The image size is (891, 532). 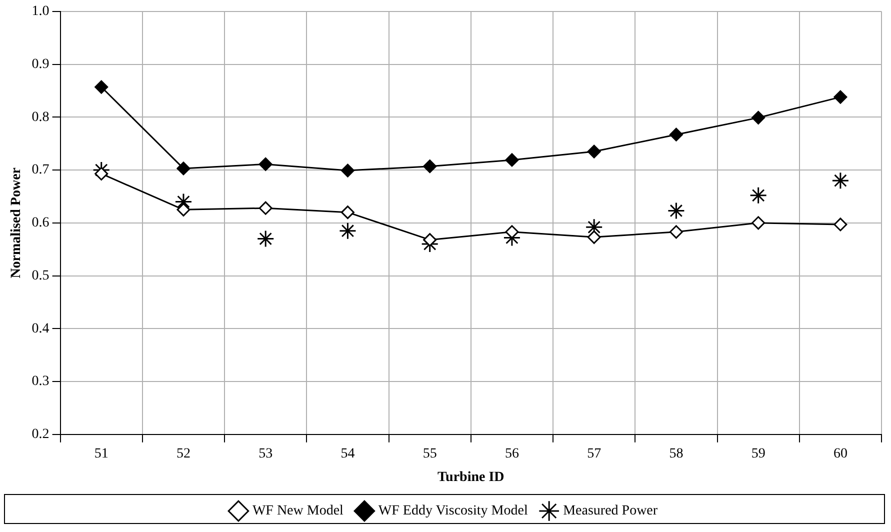 I want to click on legend-label: Measured Power, so click(x=610, y=511).